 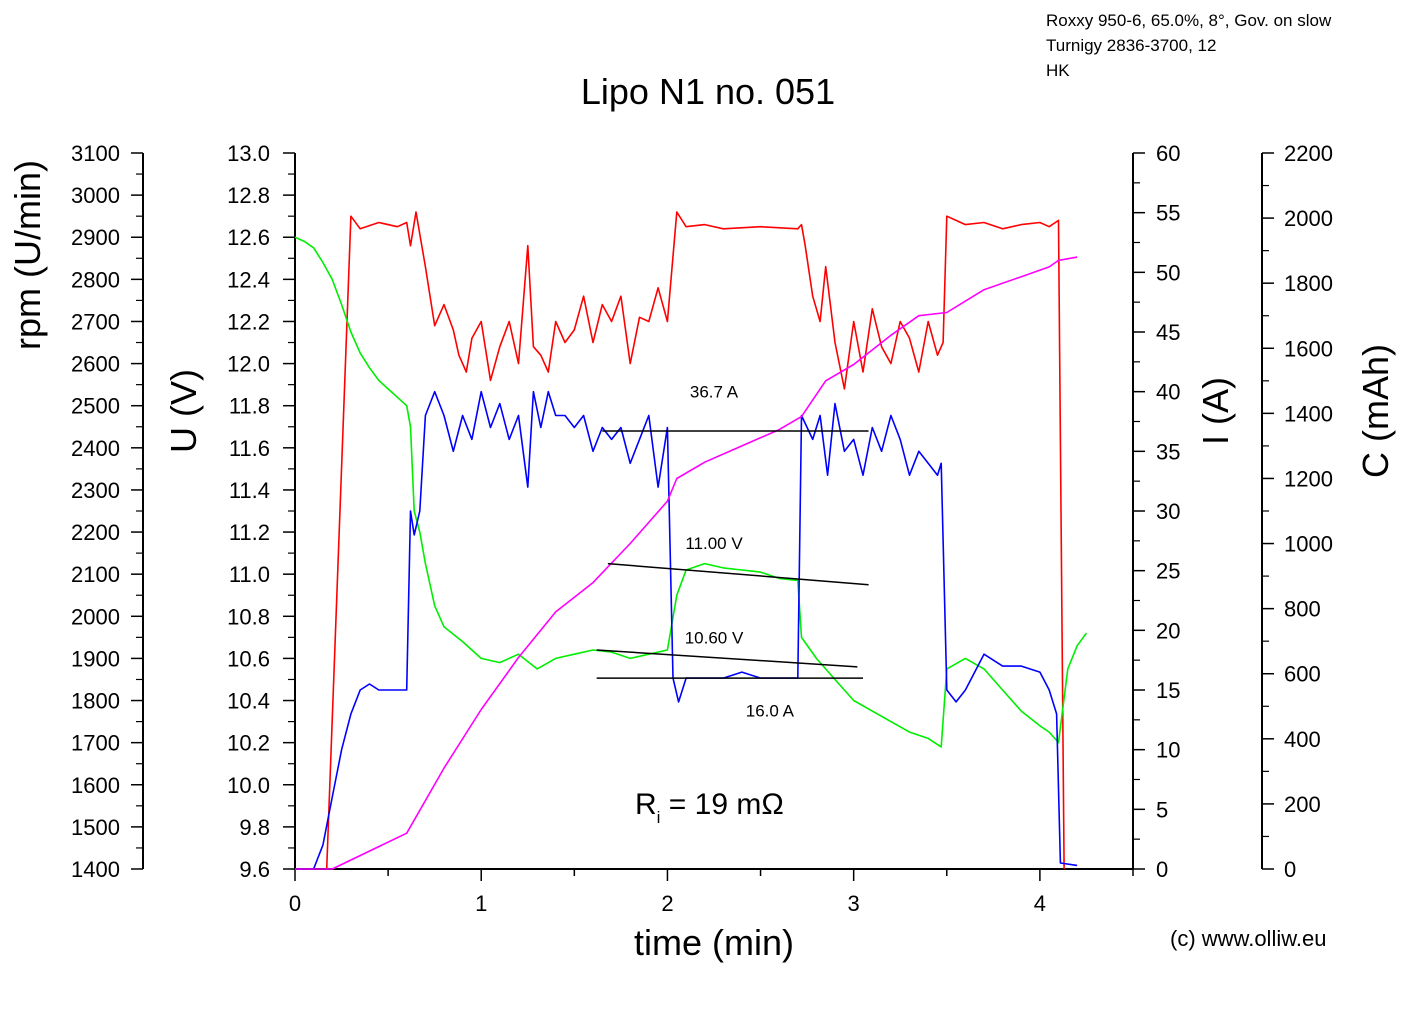 I want to click on u-tick-label: 10.8, so click(x=248, y=616).